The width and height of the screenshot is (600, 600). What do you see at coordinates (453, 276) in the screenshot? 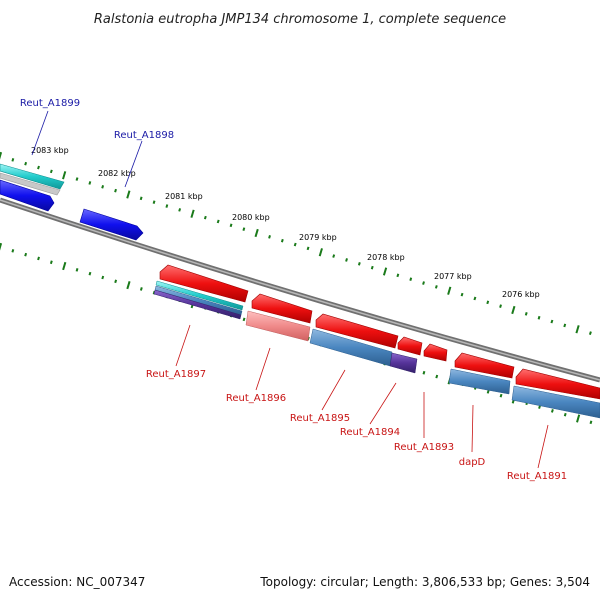
I see `scale-label: 2077 kbp` at bounding box center [453, 276].